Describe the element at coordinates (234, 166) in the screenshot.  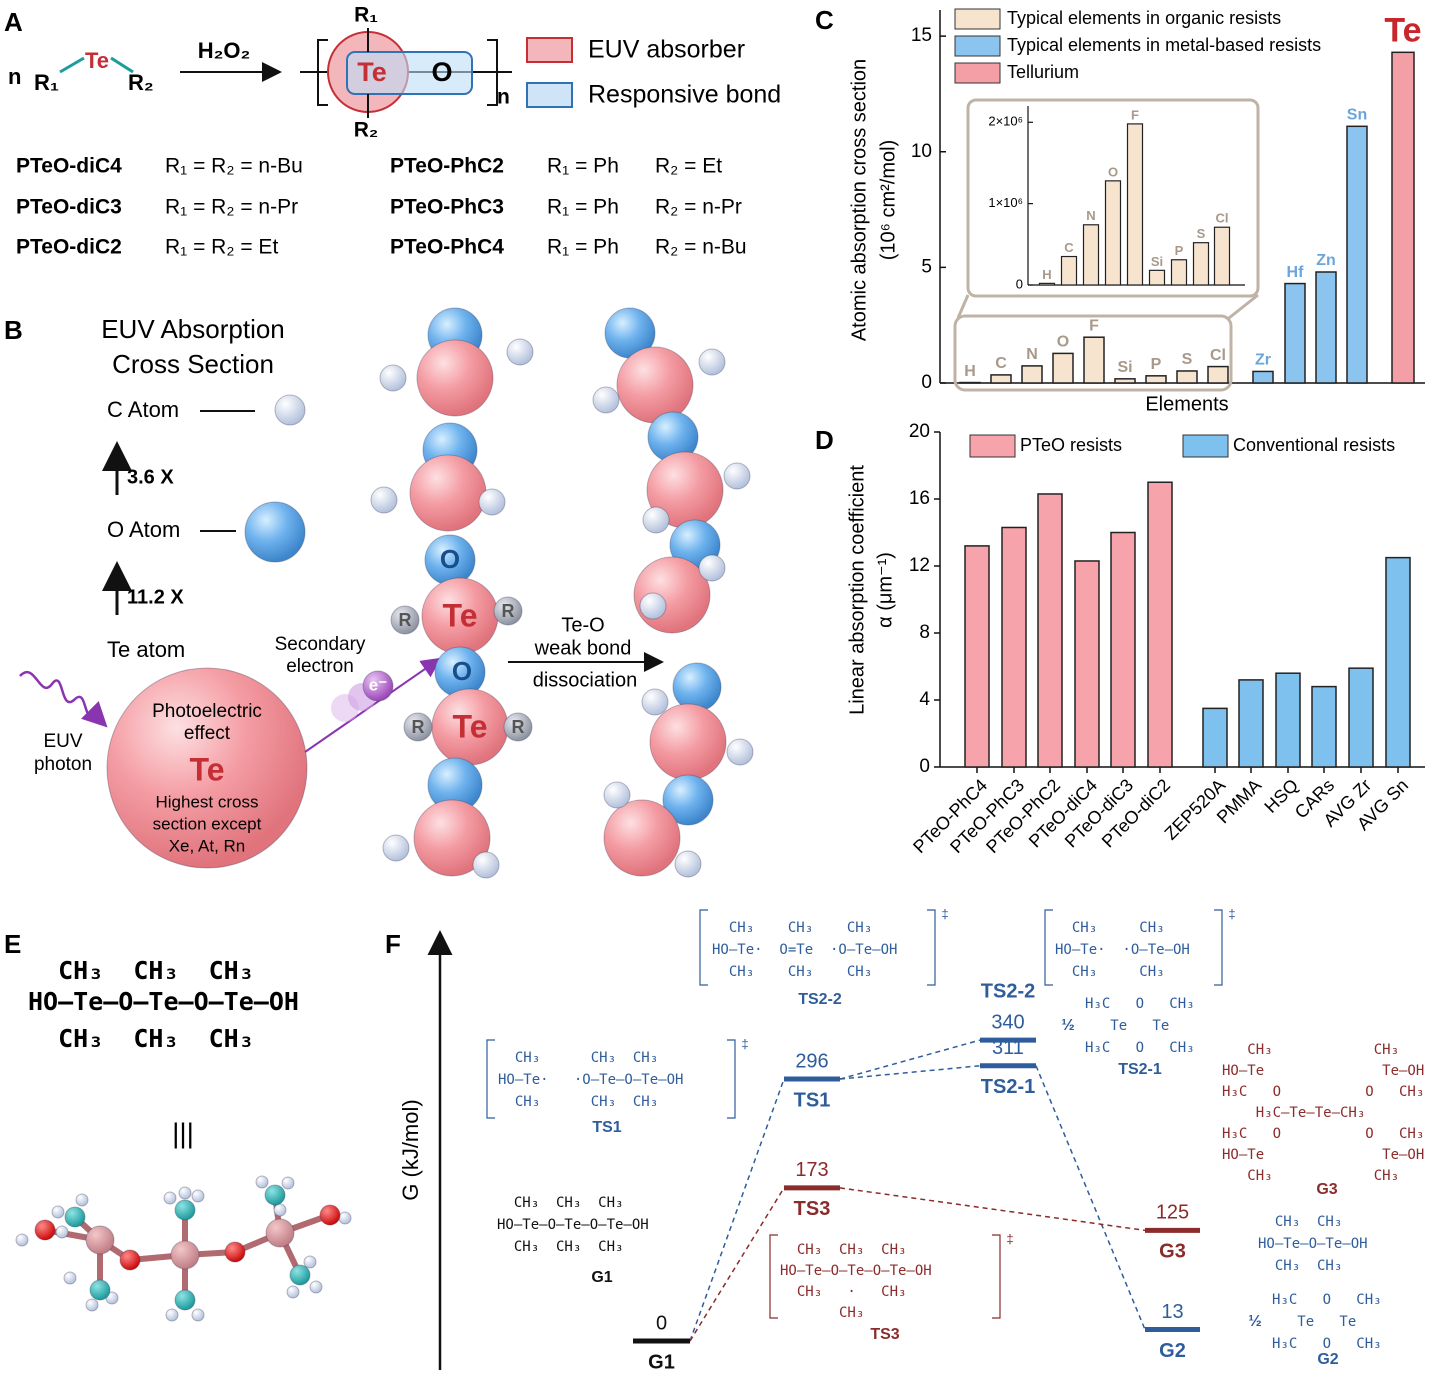
I see `polymer-formula: R₁ = R₂ = n-Bu` at that location.